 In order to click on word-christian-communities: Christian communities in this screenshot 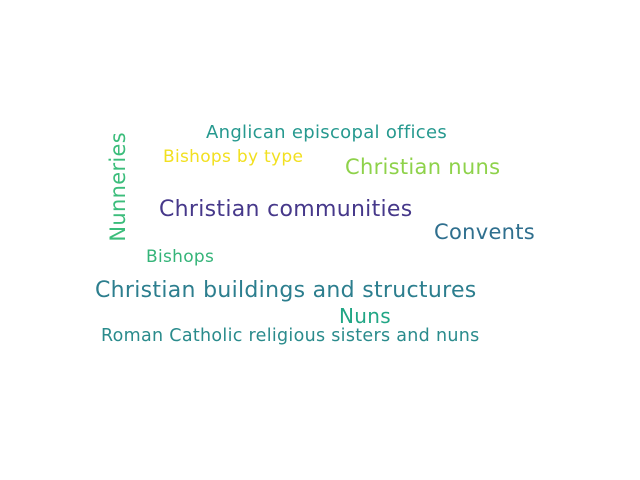, I will do `click(286, 209)`.